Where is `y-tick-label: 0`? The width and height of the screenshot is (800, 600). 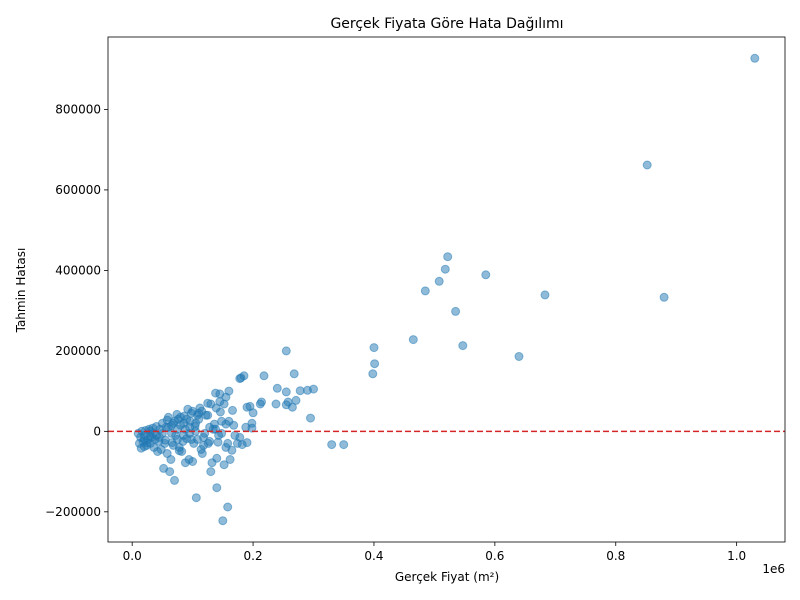
y-tick-label: 0 is located at coordinates (97, 431).